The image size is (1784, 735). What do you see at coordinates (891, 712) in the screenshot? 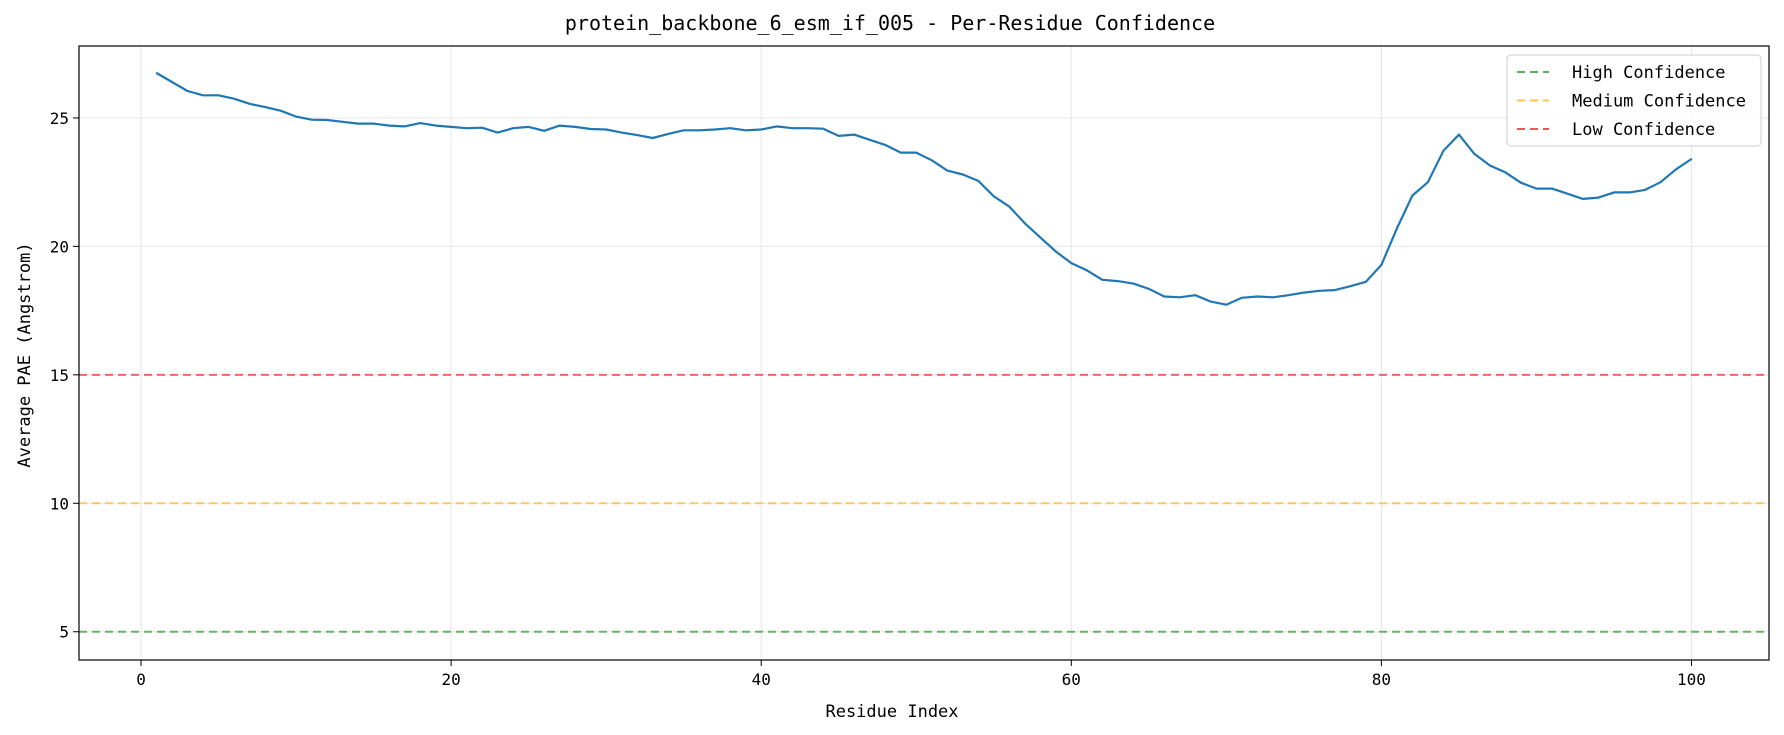
I see `x-axis-title: Residue Index` at bounding box center [891, 712].